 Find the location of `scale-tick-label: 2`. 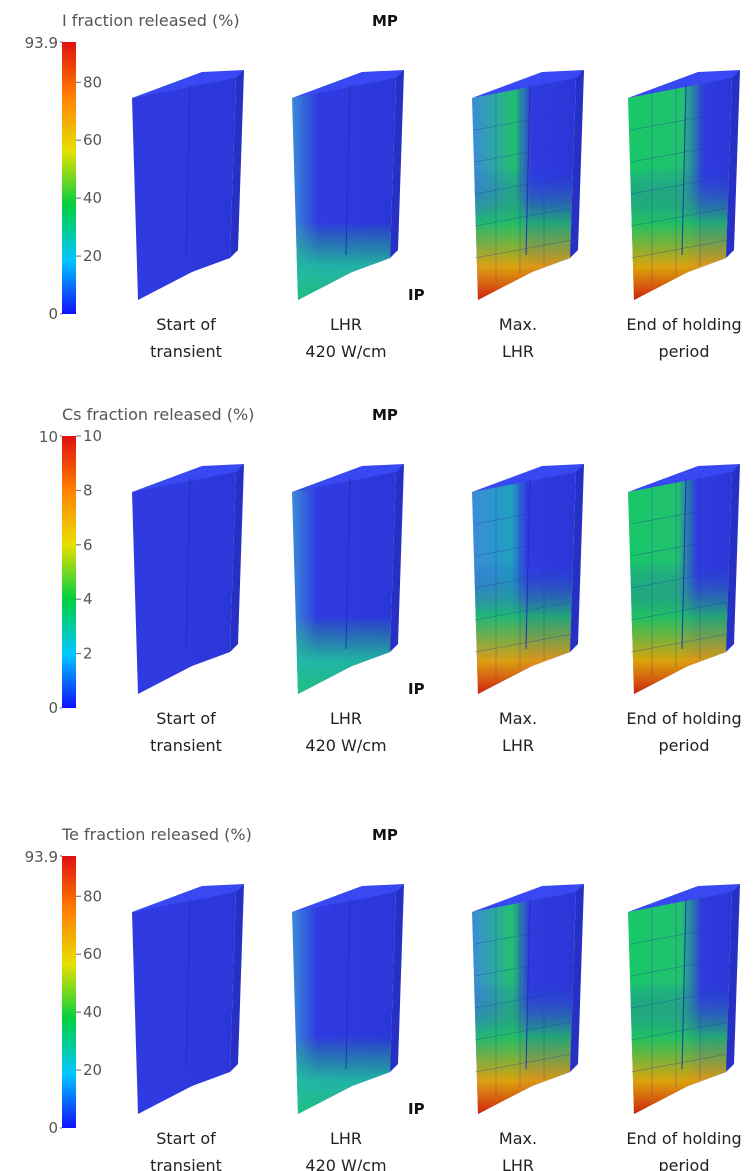

scale-tick-label: 2 is located at coordinates (88, 654).